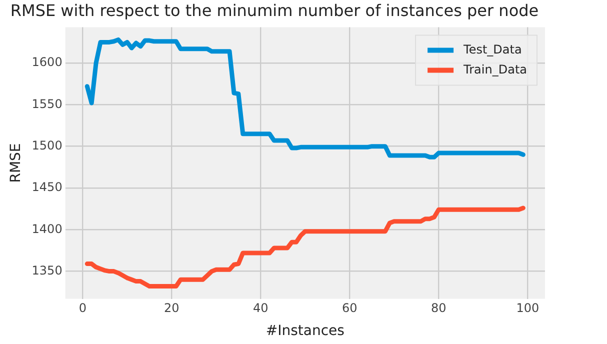 This screenshot has width=607, height=344. I want to click on y-axis-title: RMSE, so click(16, 163).